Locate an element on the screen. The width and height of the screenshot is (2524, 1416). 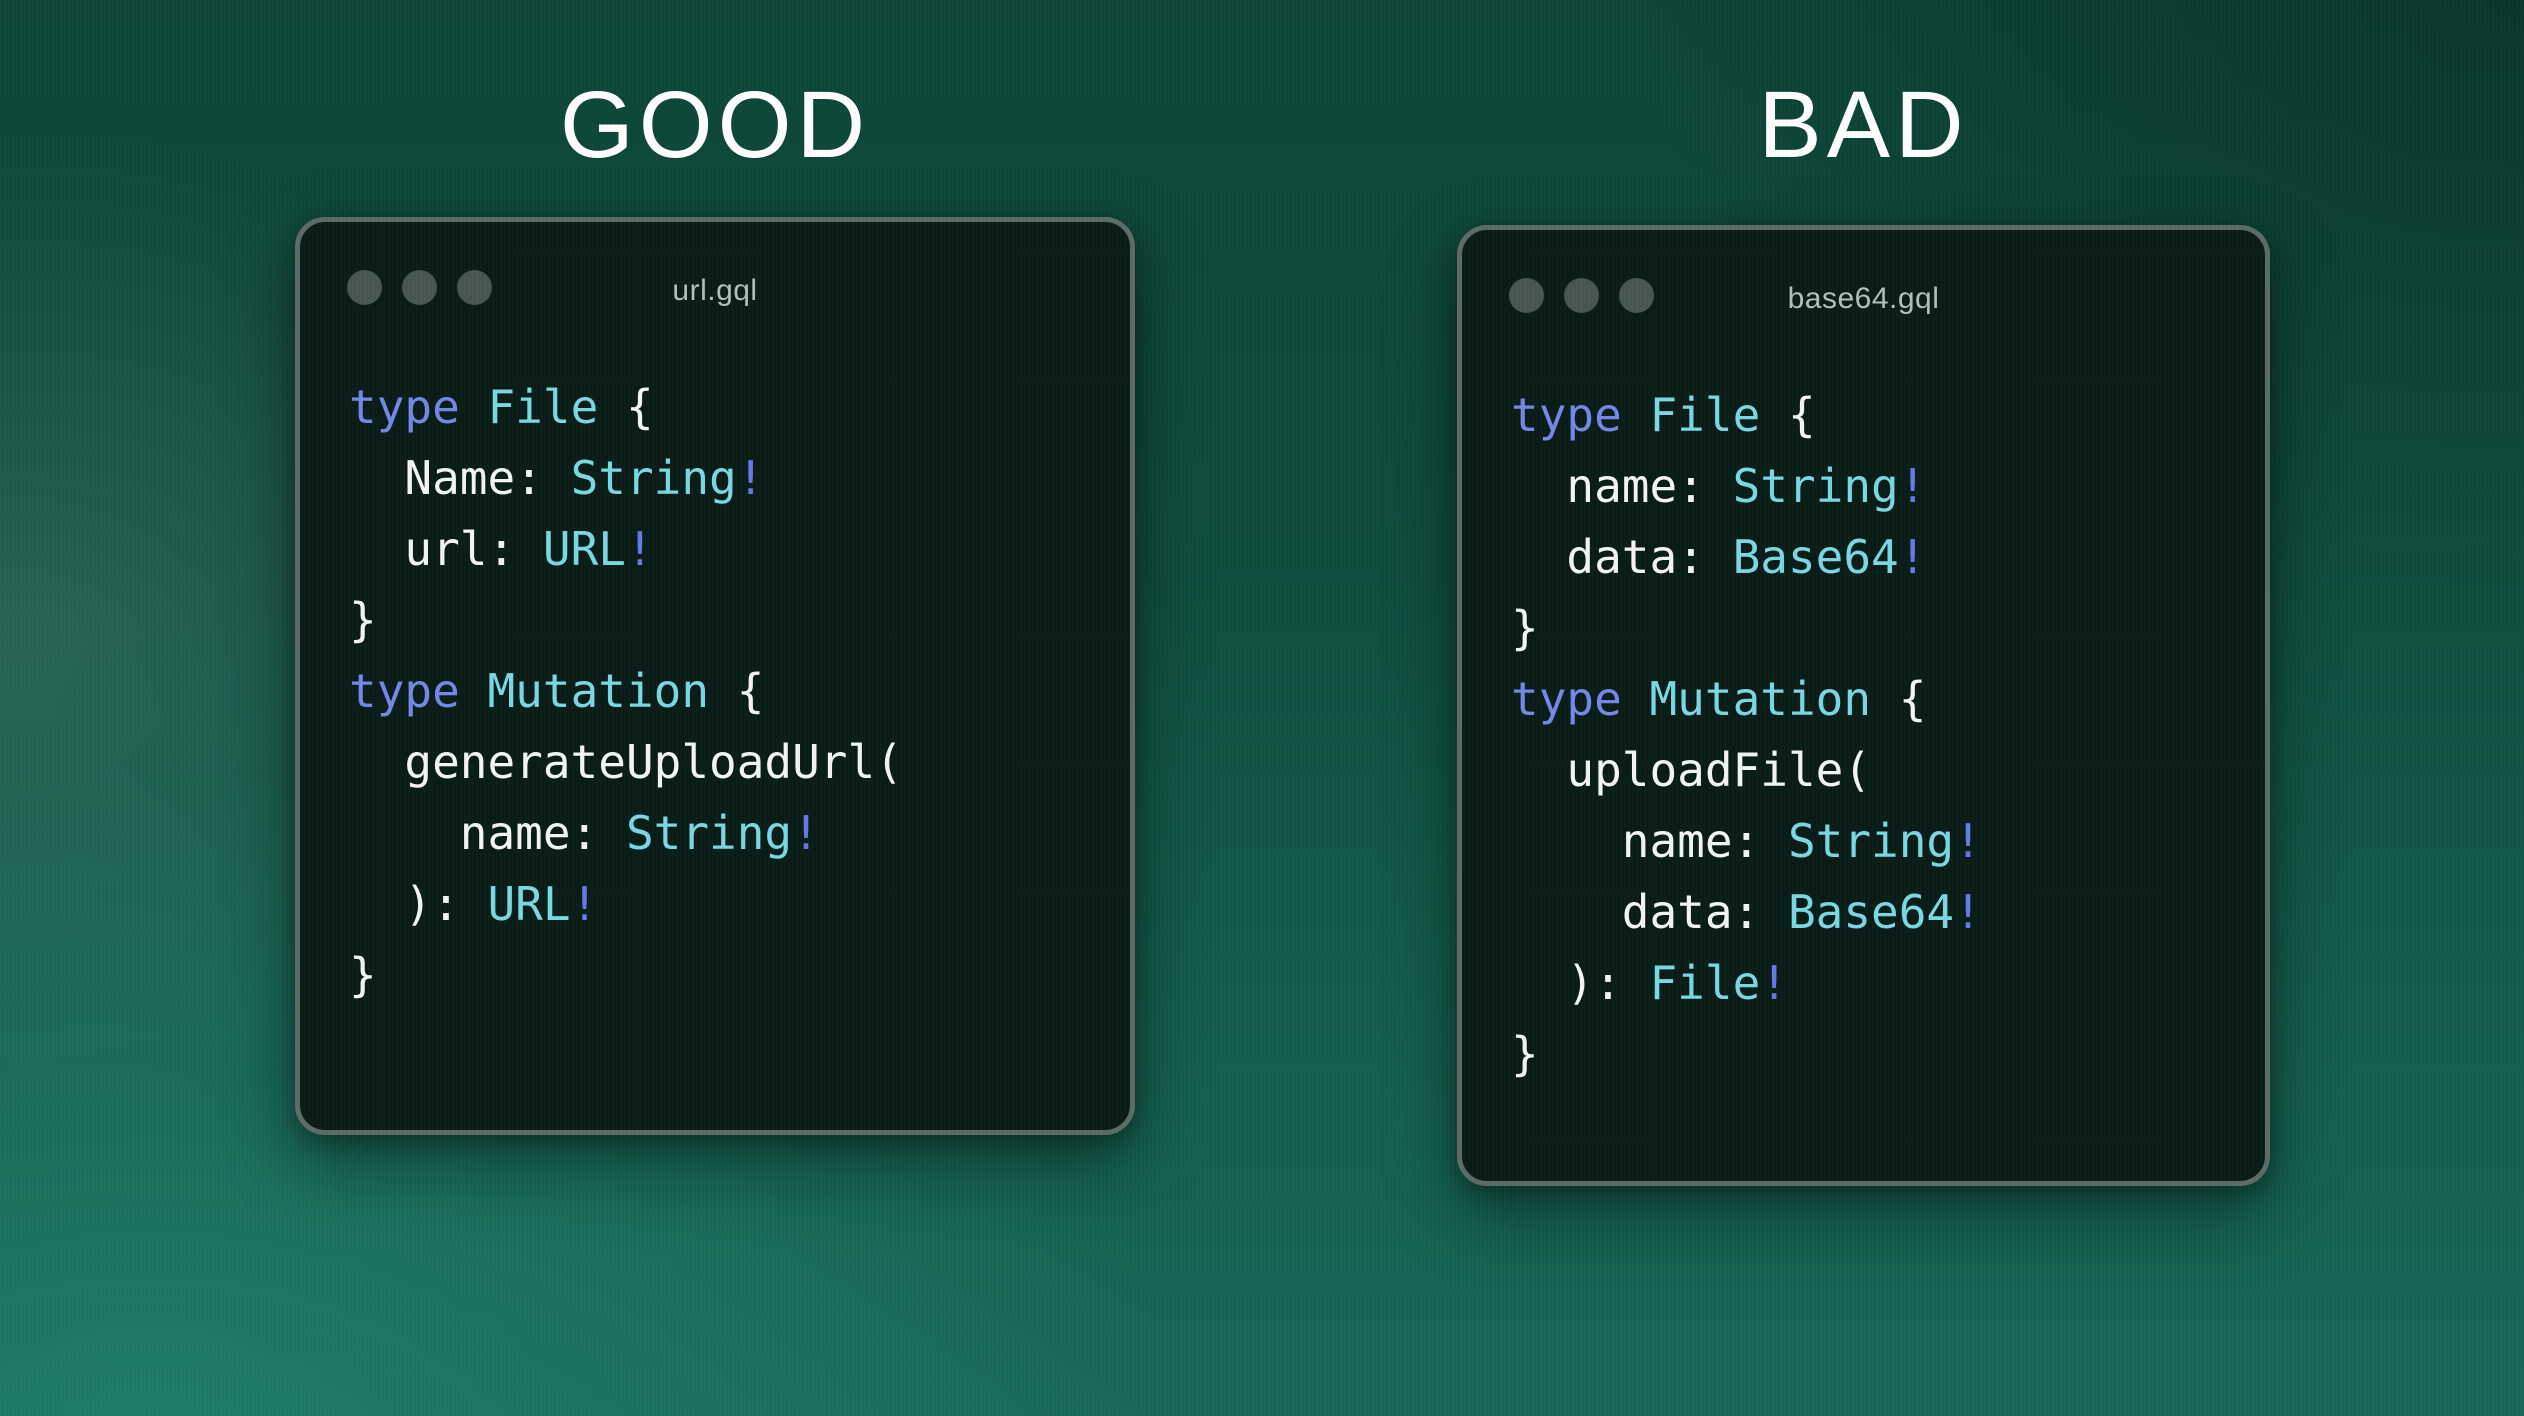
window-titlebar: url.gql is located at coordinates (715, 287).